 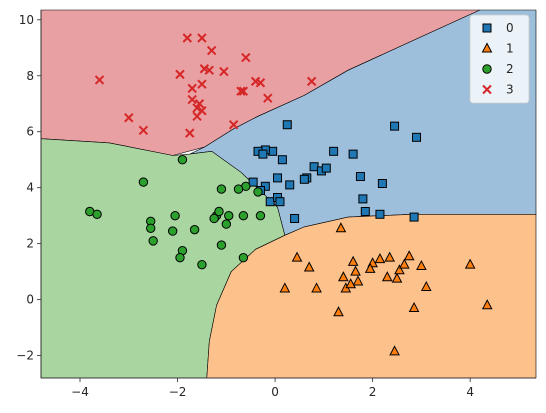 What do you see at coordinates (510, 28) in the screenshot?
I see `legend-label-0: 0` at bounding box center [510, 28].